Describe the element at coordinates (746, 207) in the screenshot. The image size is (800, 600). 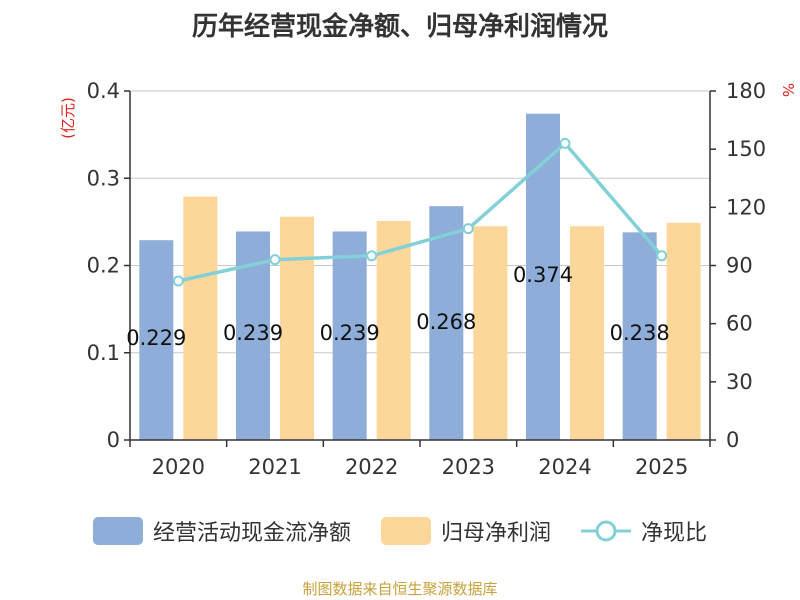
I see `right-tick-label: 120` at that location.